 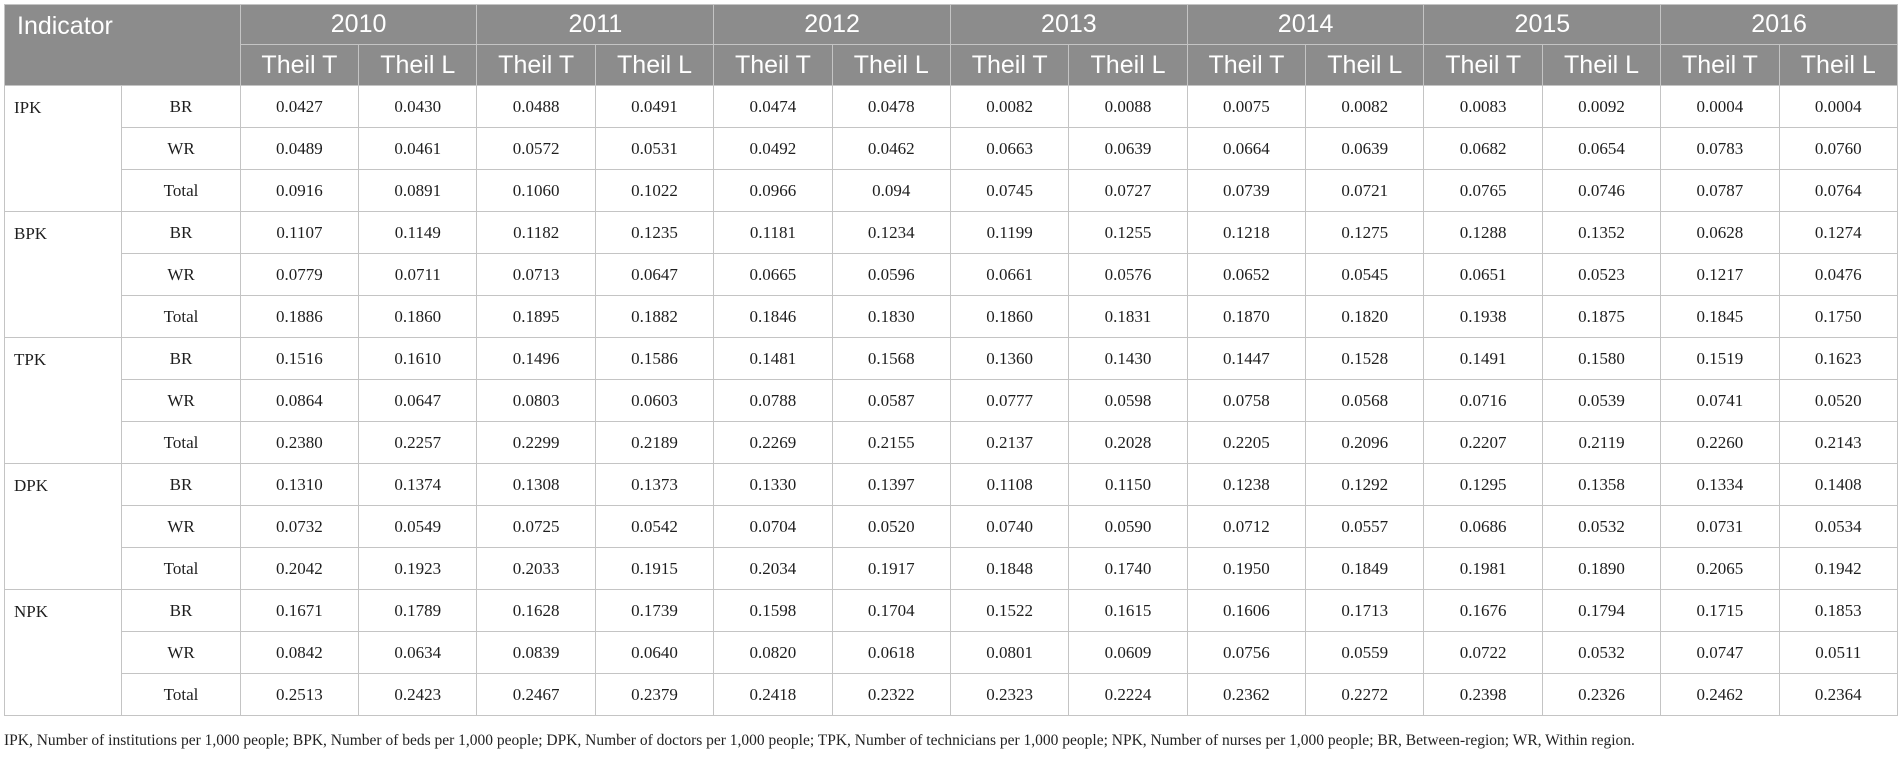 I want to click on value-cell: 0.1671, so click(x=299, y=610).